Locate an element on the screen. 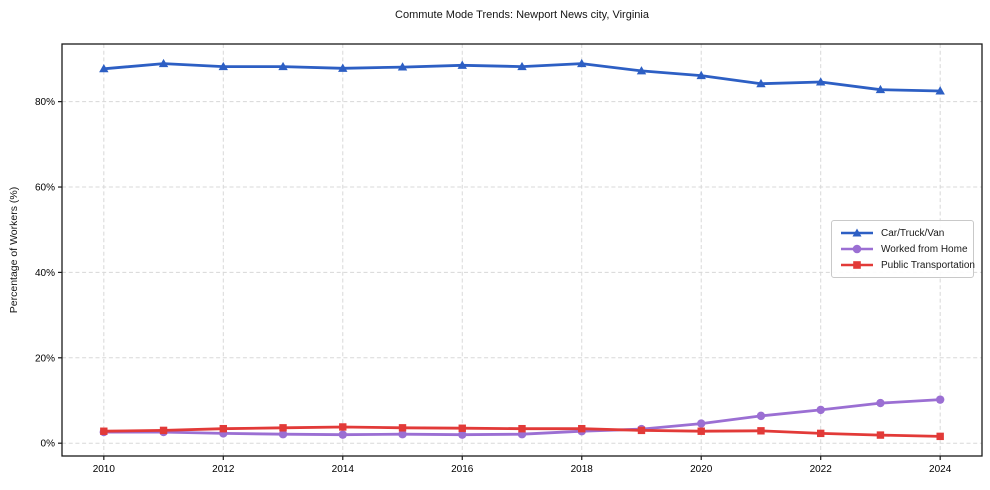 Image resolution: width=990 pixels, height=490 pixels. y-tick-label: 80% is located at coordinates (45, 102).